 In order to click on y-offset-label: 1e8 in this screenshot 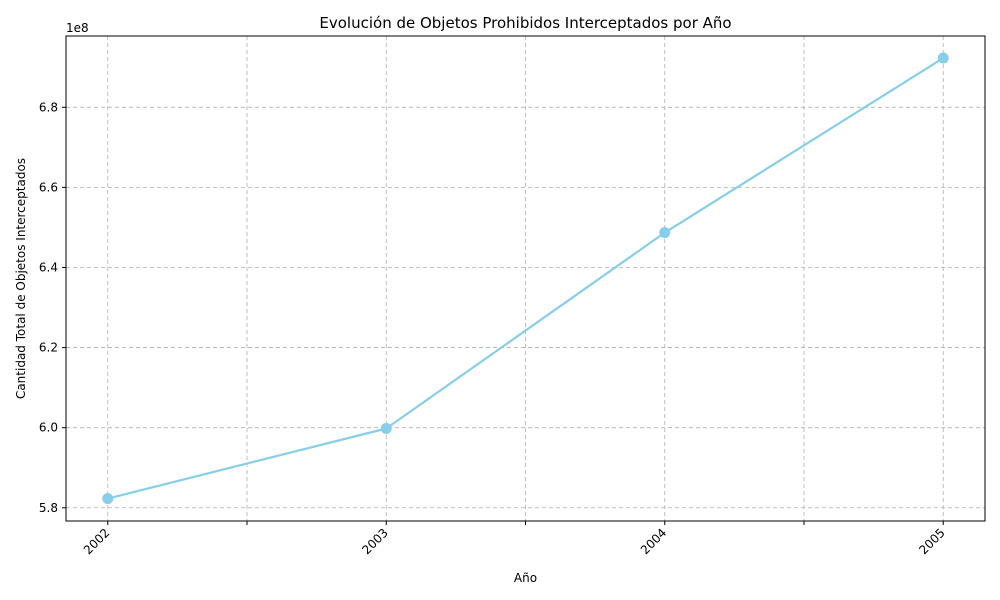, I will do `click(77, 28)`.